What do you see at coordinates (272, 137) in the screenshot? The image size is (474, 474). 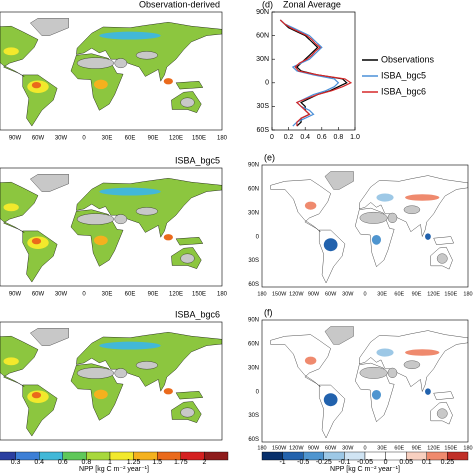 I see `x-tick-label: 0` at bounding box center [272, 137].